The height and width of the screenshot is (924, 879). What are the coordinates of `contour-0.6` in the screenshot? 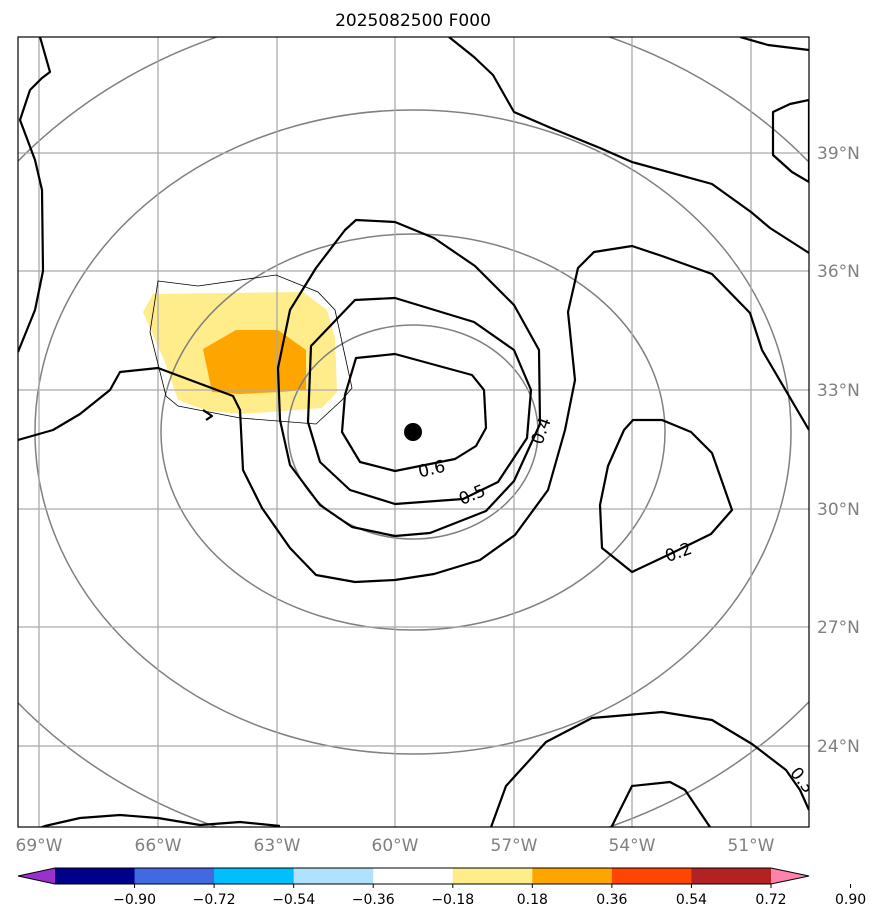 It's located at (414, 412).